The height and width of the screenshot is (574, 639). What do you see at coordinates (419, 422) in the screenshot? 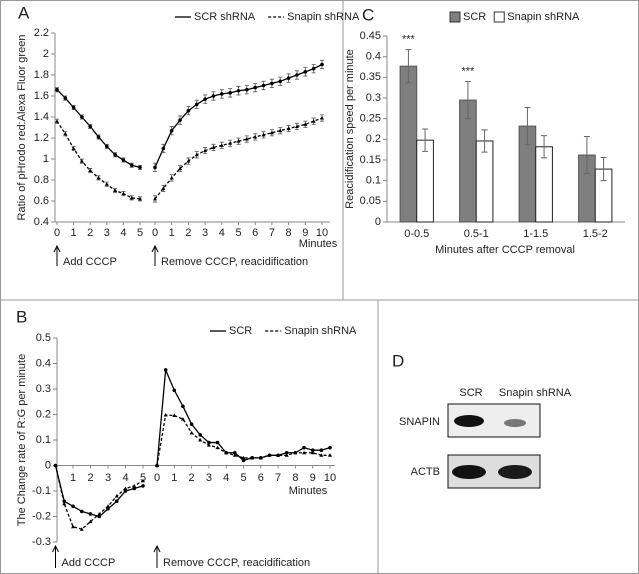
I see `row-label: SNAPIN` at bounding box center [419, 422].